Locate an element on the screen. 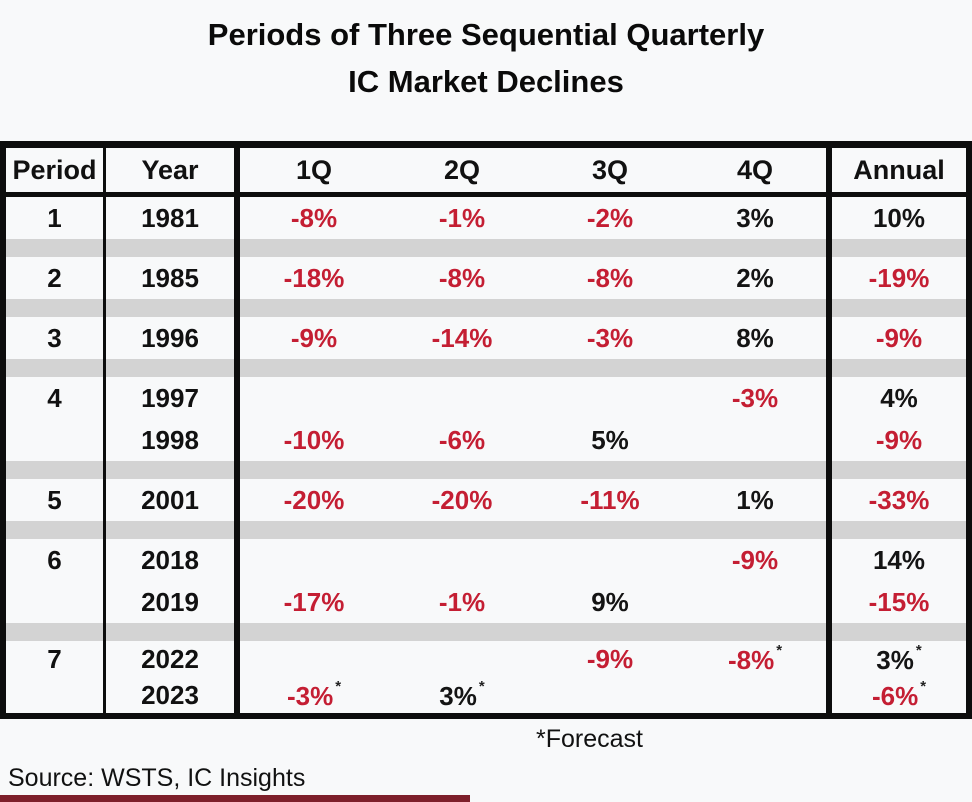 The height and width of the screenshot is (802, 972). year-value: 2022 is located at coordinates (173, 659).